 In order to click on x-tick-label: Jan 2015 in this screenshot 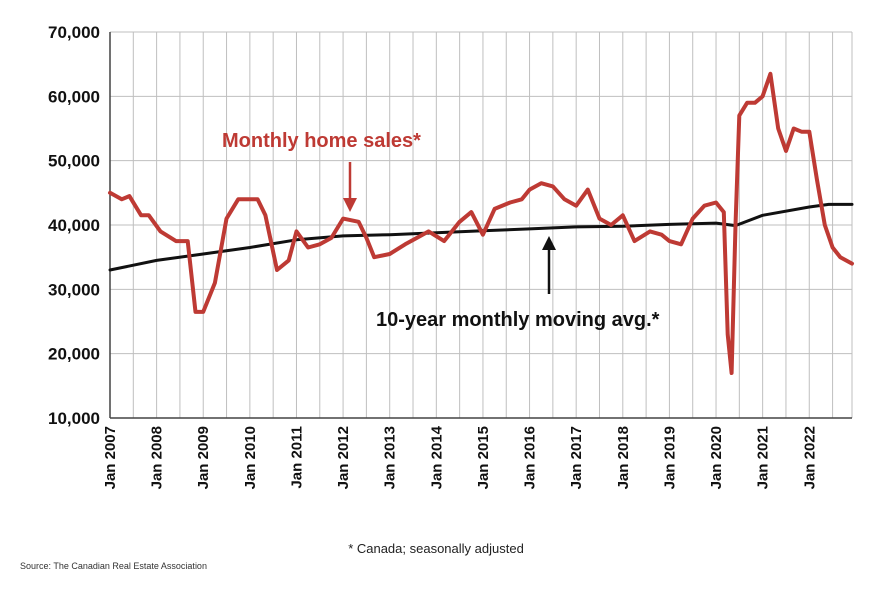, I will do `click(483, 457)`.